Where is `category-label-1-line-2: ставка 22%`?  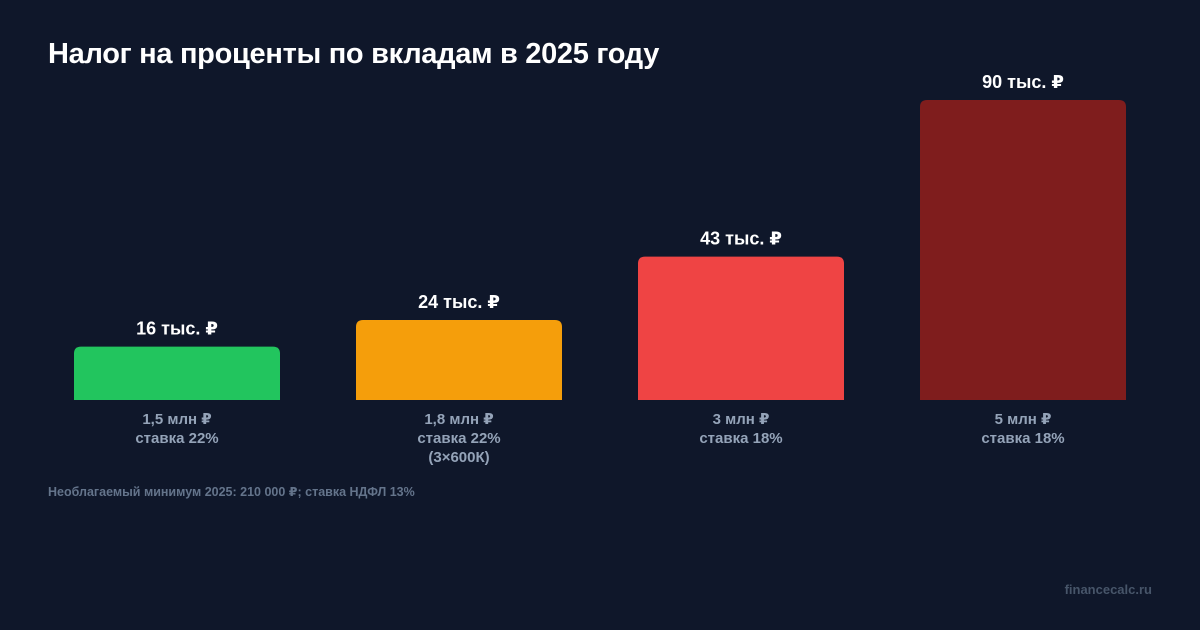 category-label-1-line-2: ставка 22% is located at coordinates (176, 438).